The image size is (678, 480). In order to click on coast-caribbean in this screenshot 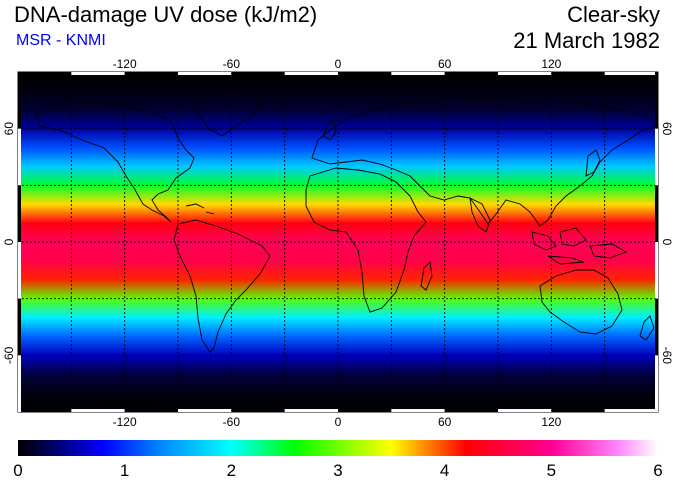, I will do `click(200, 209)`.